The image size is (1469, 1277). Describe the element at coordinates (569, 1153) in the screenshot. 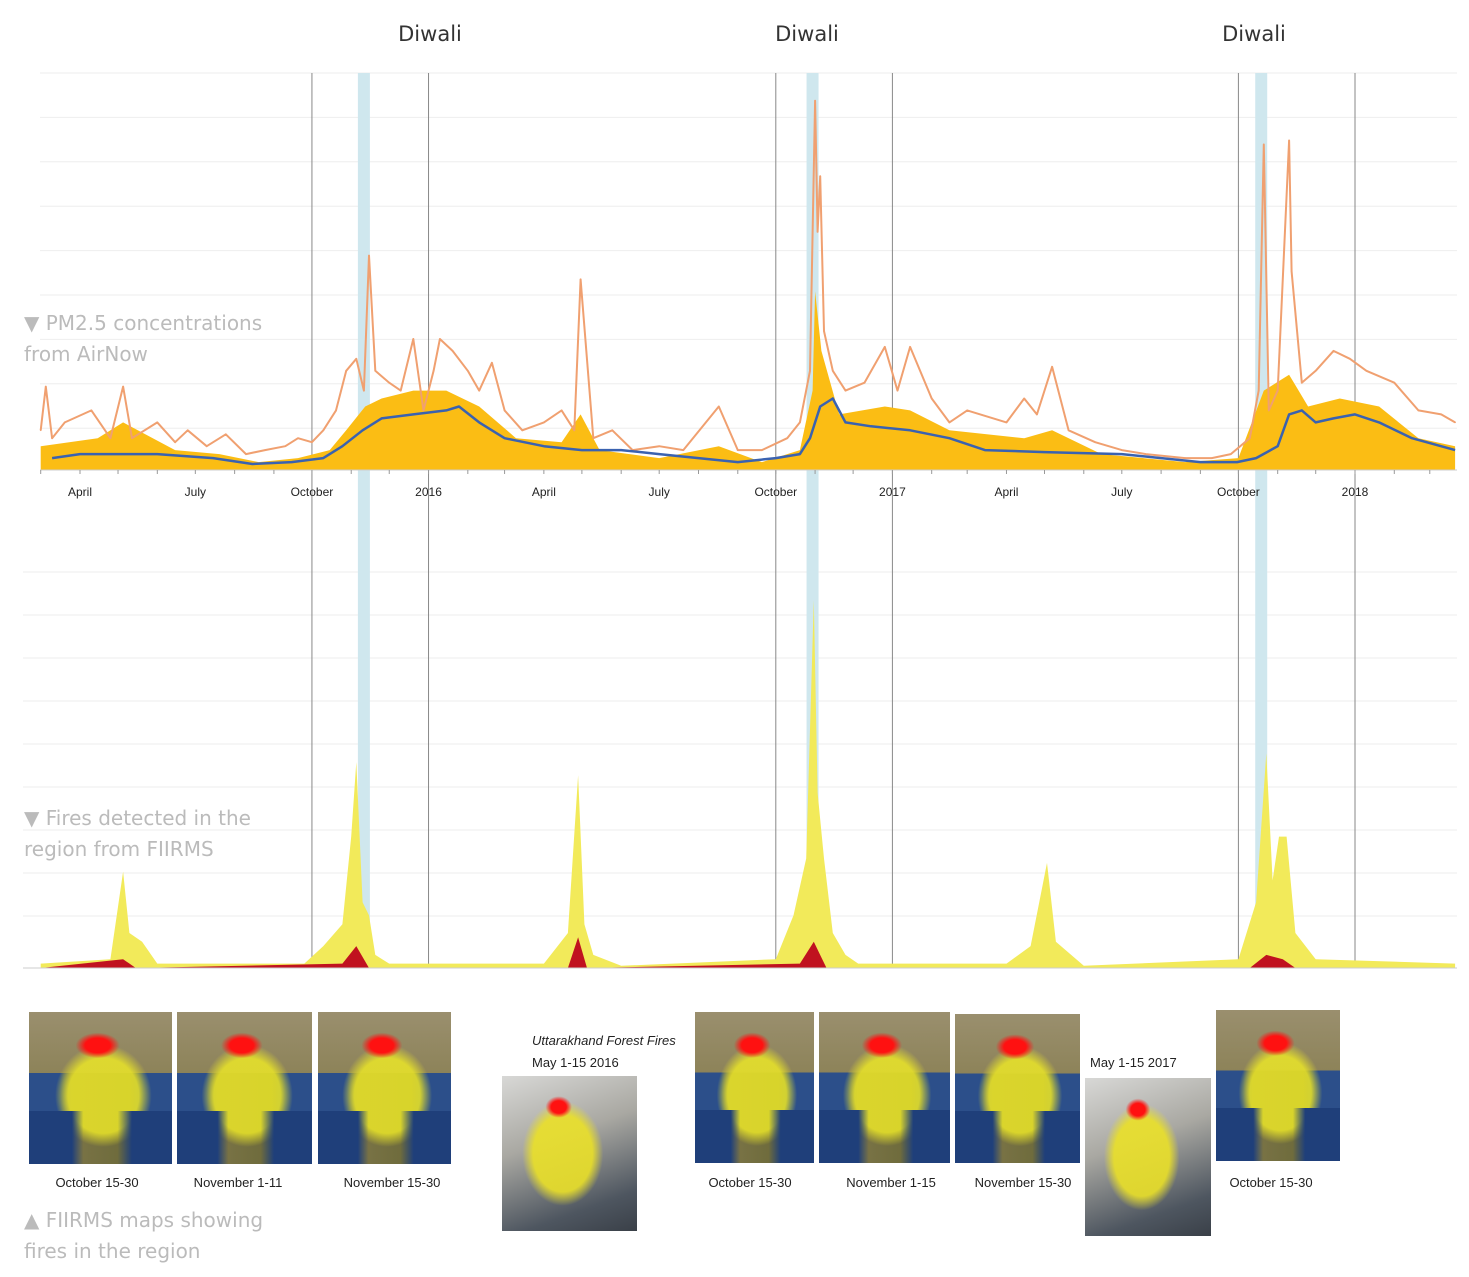

I see `fire-map-may-2016` at that location.